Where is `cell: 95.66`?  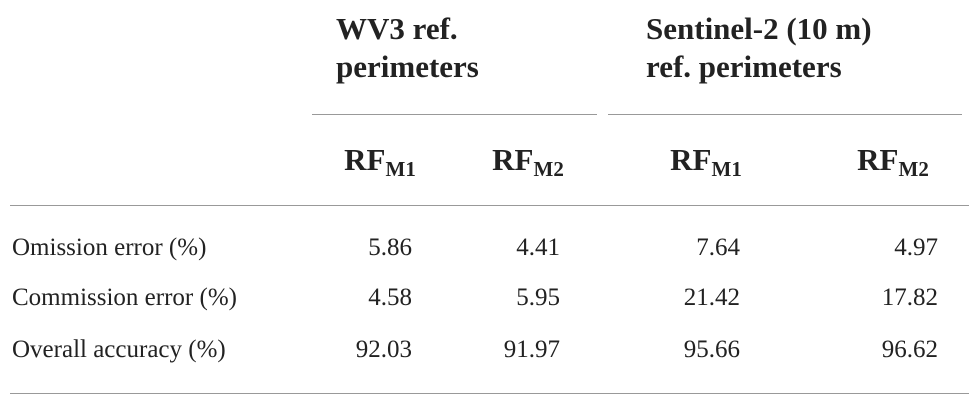 cell: 95.66 is located at coordinates (711, 349).